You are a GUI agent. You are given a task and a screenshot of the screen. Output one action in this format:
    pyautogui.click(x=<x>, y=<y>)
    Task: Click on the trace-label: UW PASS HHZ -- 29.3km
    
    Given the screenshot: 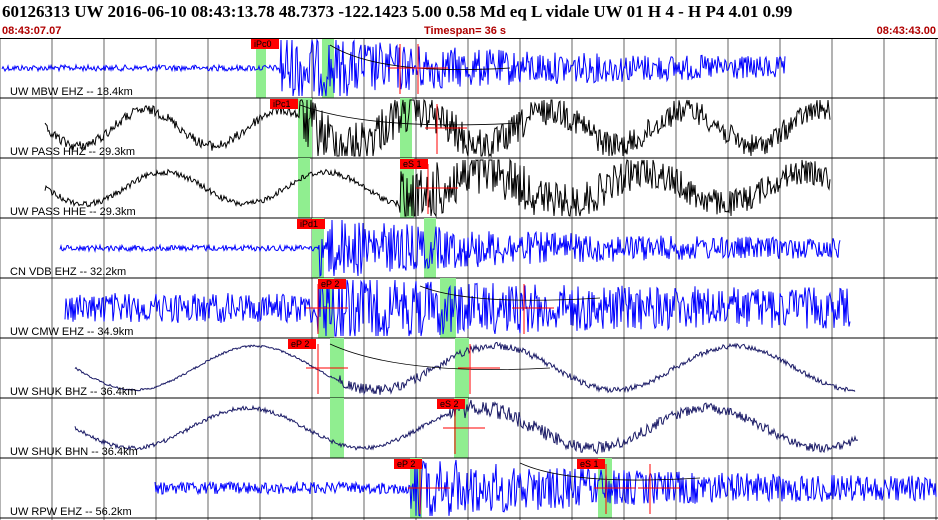 What is the action you would take?
    pyautogui.click(x=72, y=152)
    